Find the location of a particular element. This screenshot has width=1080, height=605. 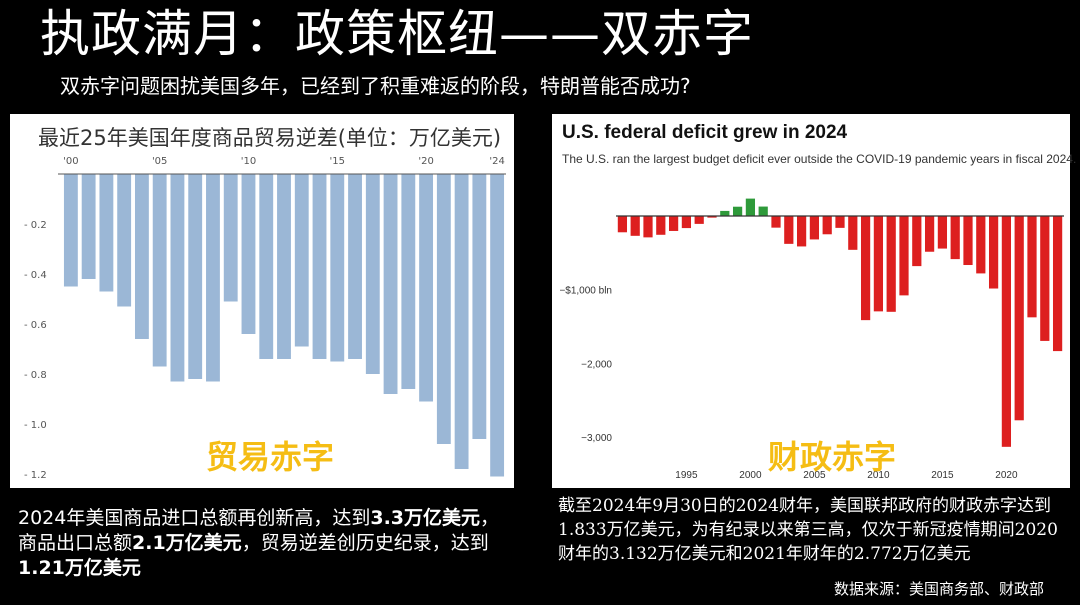

fiscal-deficit-label: 财政赤字 is located at coordinates (832, 457).